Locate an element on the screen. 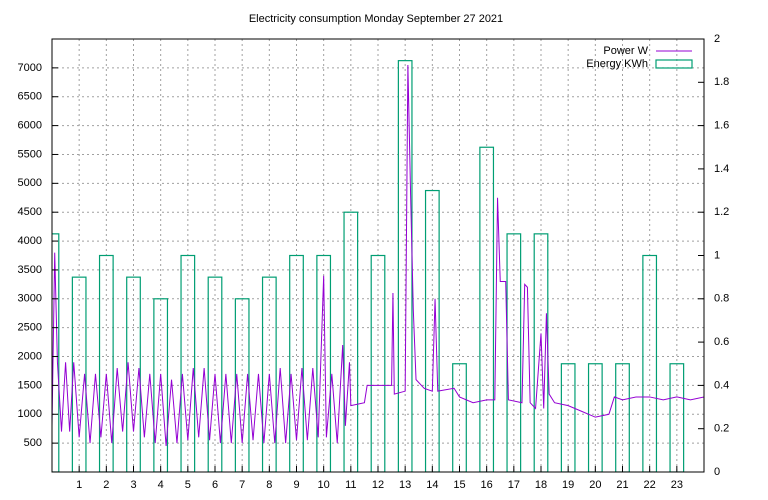  x-tick-label: 21 is located at coordinates (622, 485).